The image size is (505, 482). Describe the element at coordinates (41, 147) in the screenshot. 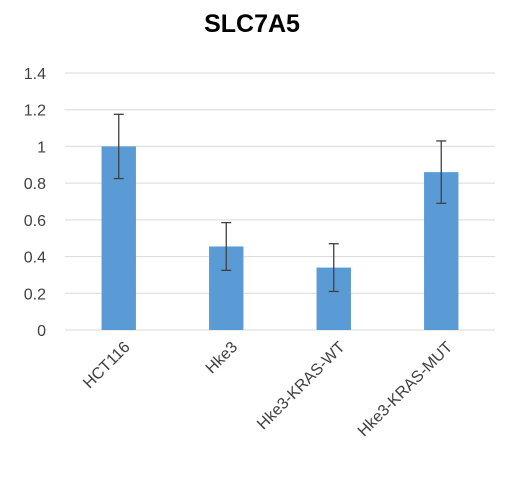

I see `y-tick-label: 1` at that location.